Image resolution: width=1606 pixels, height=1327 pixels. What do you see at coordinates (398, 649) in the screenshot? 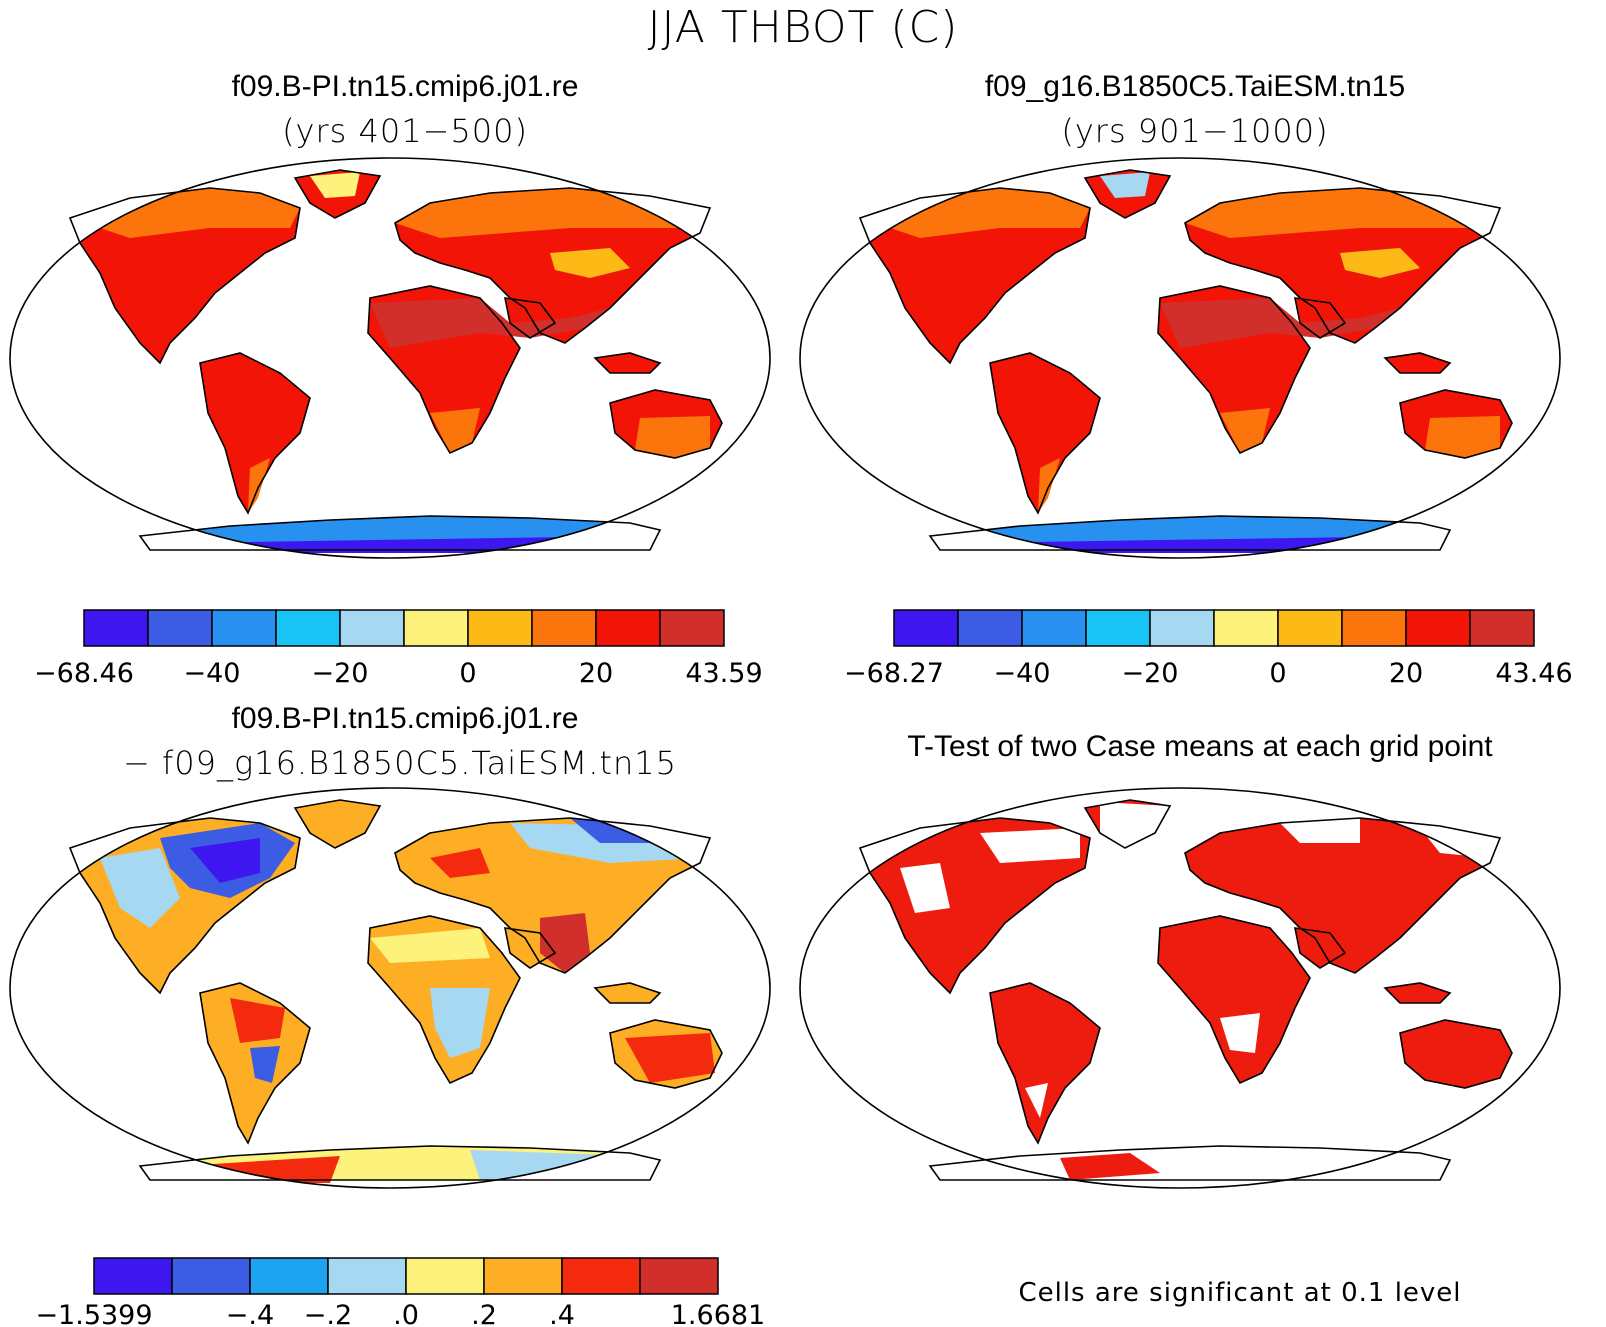
I see `colorbar-top-left: −68.46 −40 −20 0 20 43.59` at bounding box center [398, 649].